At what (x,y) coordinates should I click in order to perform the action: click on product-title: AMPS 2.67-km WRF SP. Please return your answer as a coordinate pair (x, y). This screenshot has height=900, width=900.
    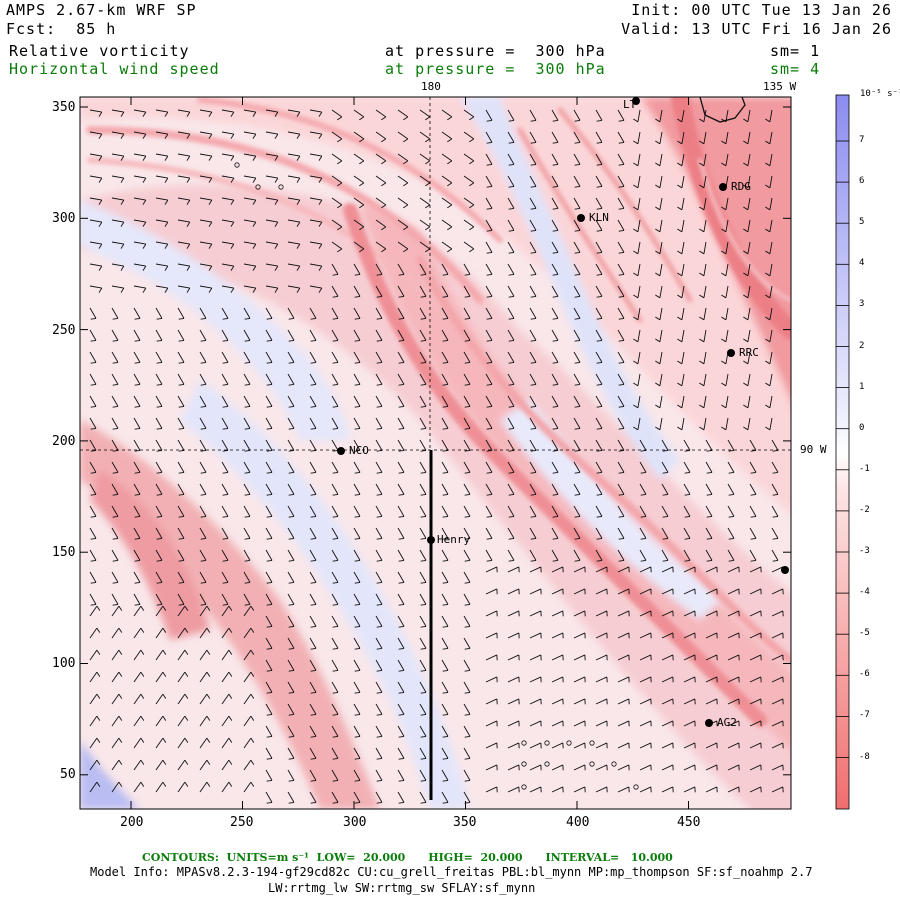
    Looking at the image, I should click on (101, 10).